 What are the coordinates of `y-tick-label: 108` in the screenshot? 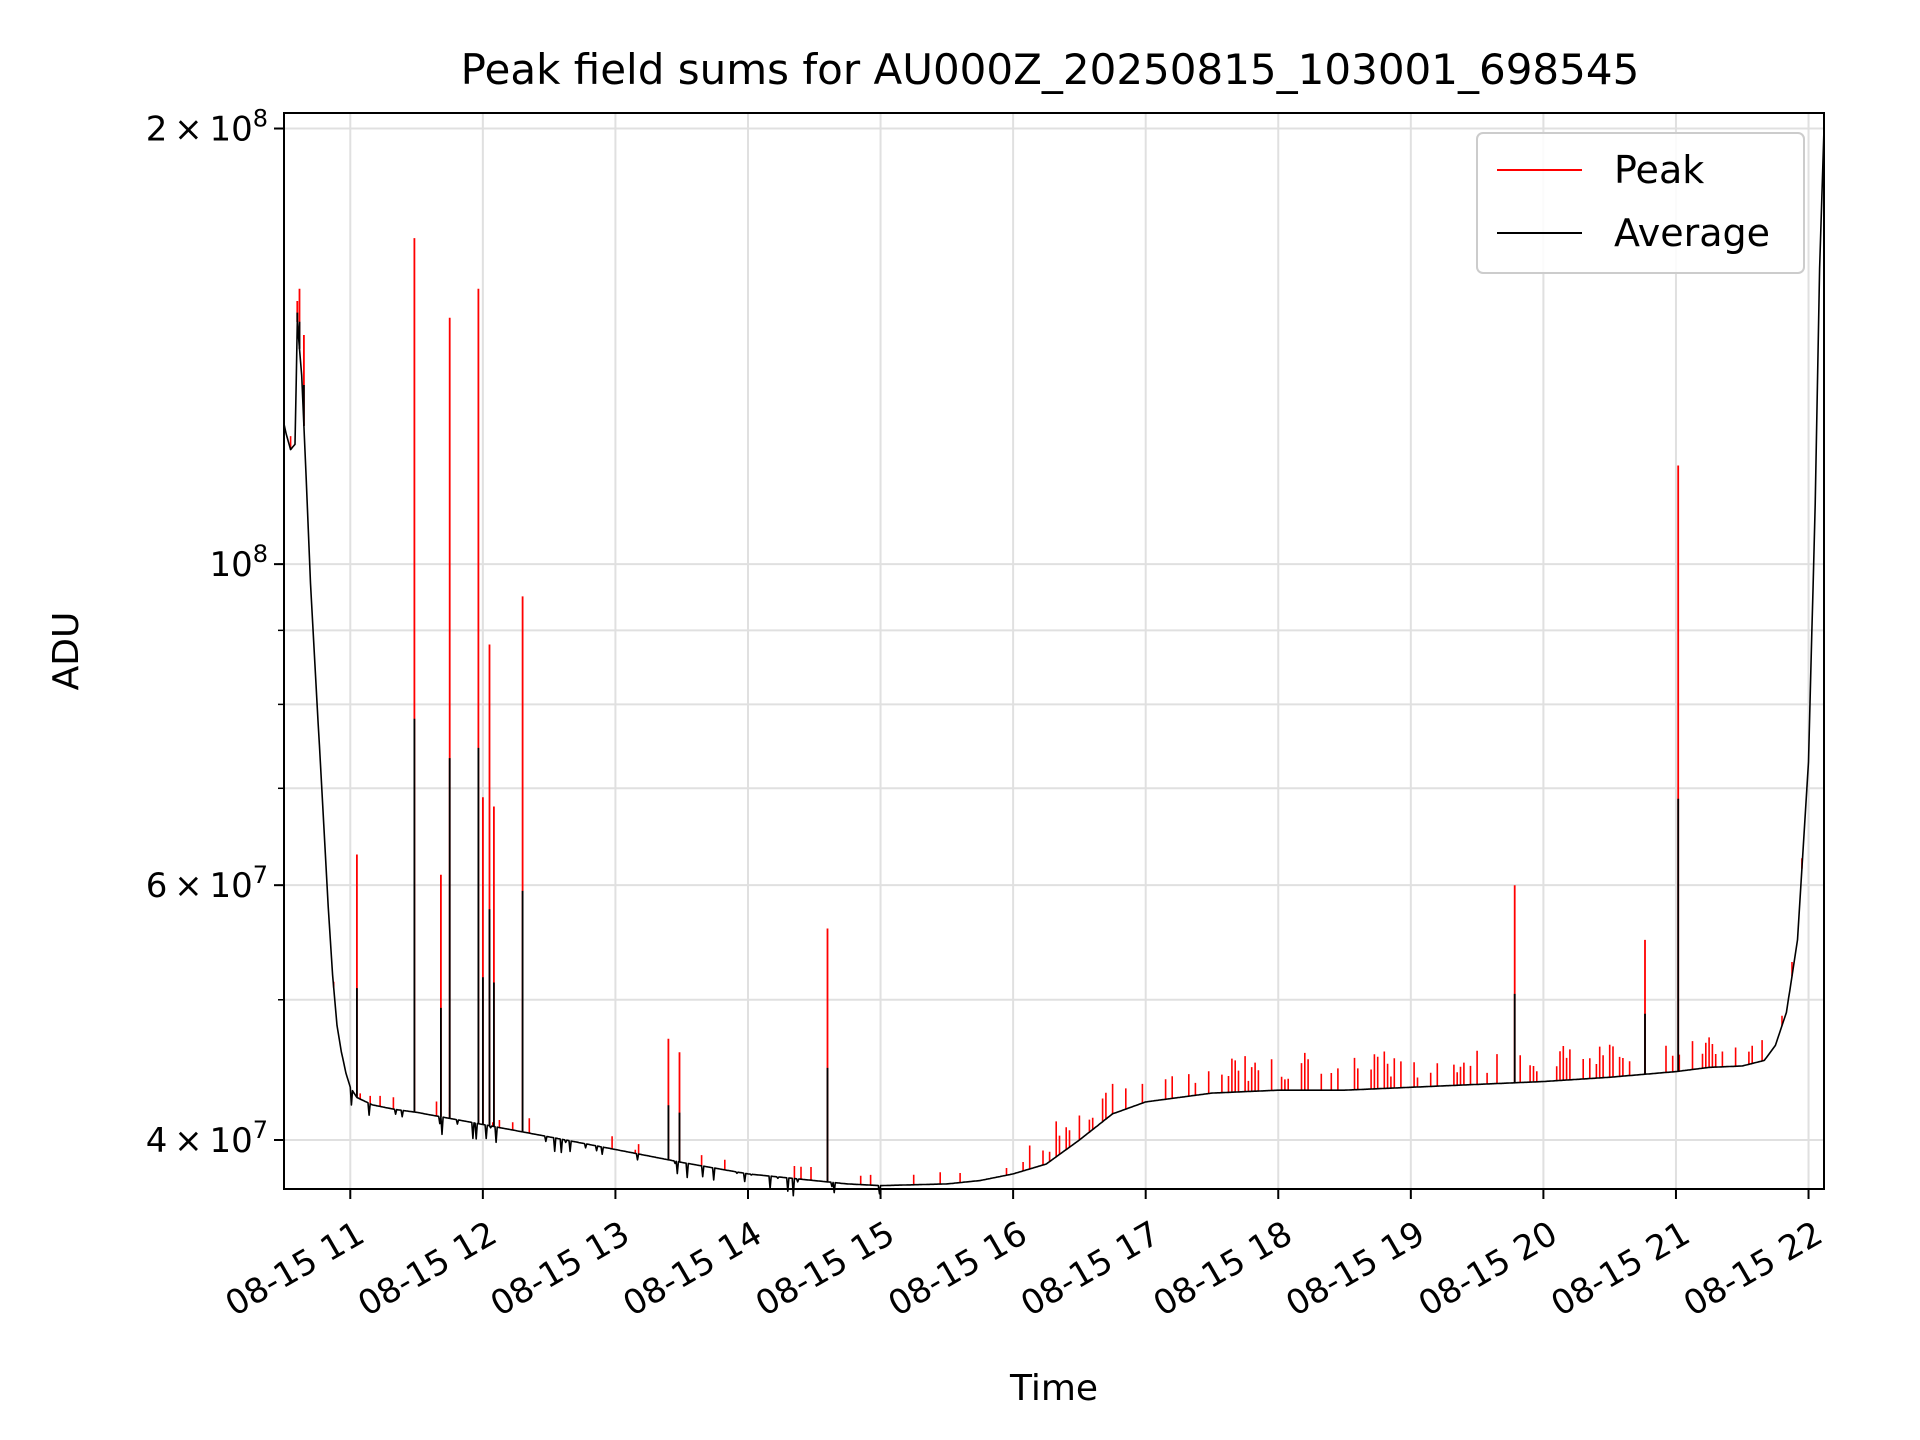 It's located at (238, 562).